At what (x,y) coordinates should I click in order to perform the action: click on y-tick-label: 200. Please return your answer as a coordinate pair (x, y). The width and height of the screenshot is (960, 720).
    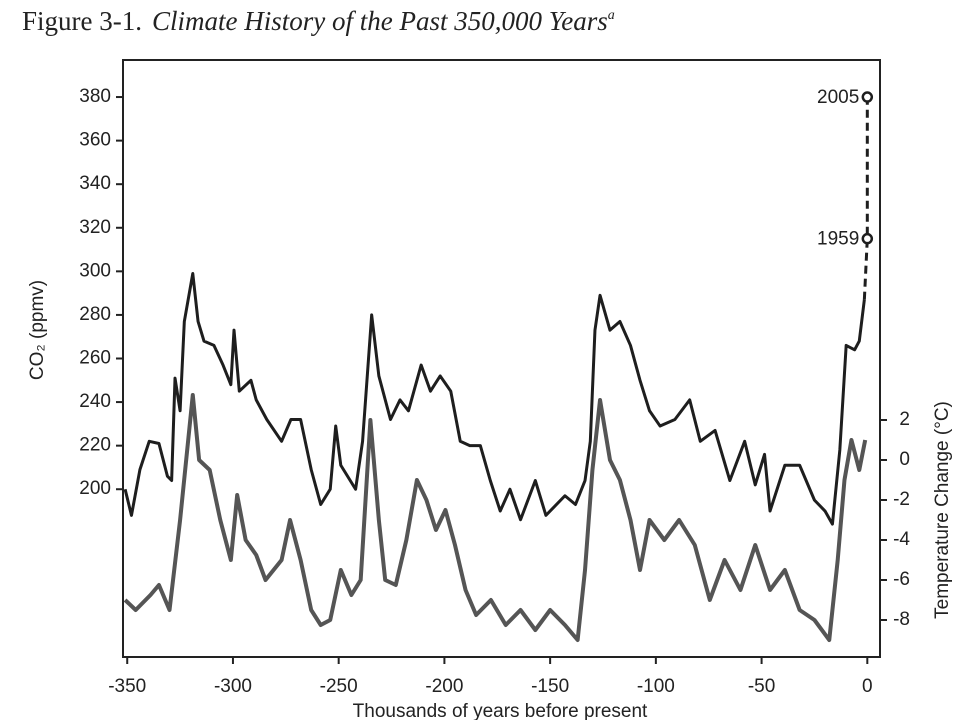
    Looking at the image, I should click on (95, 488).